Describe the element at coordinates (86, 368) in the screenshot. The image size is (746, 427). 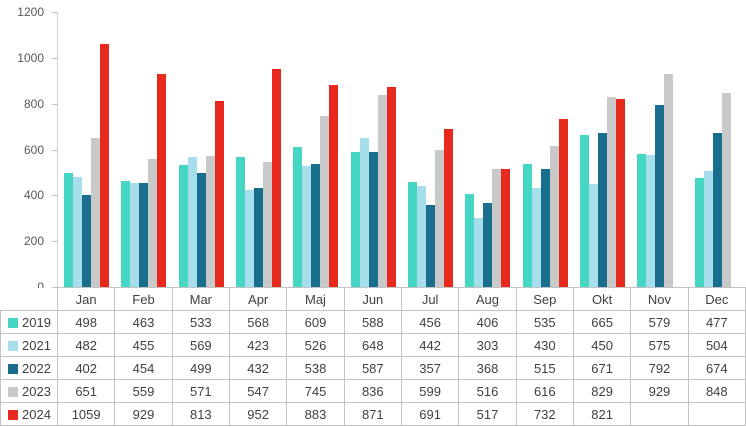
I see `value-cell-2022-jan: 402` at that location.